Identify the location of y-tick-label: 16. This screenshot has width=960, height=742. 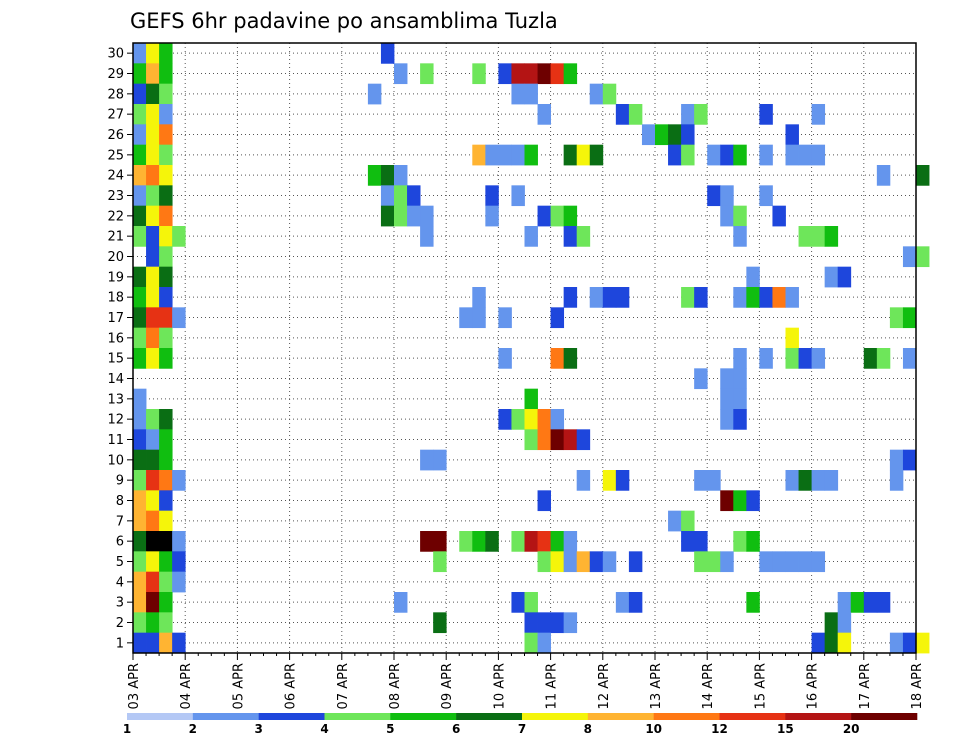
(115, 338).